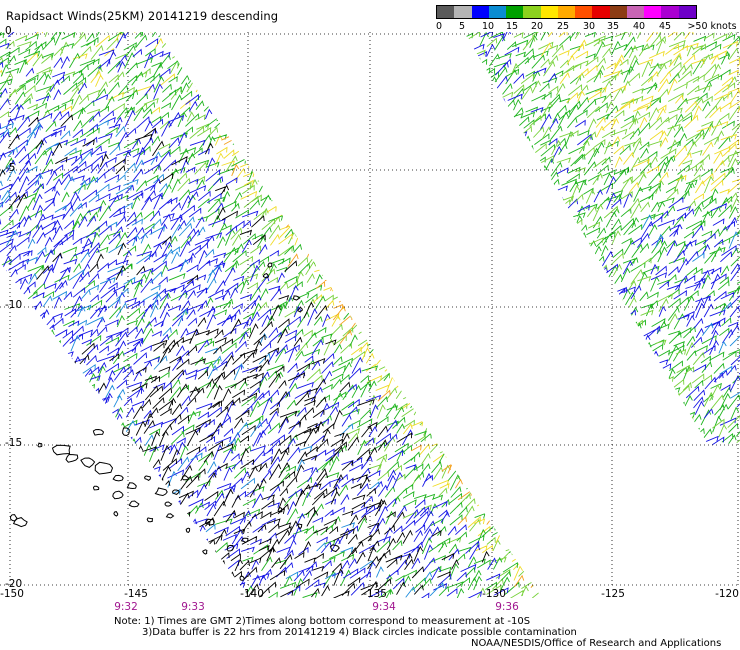 The width and height of the screenshot is (740, 650). What do you see at coordinates (14, 305) in the screenshot?
I see `lat-label-m10: -10` at bounding box center [14, 305].